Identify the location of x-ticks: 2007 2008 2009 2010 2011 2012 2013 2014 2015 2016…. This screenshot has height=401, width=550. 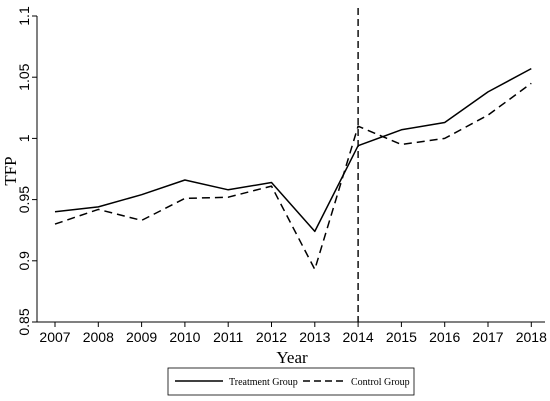
(293, 333).